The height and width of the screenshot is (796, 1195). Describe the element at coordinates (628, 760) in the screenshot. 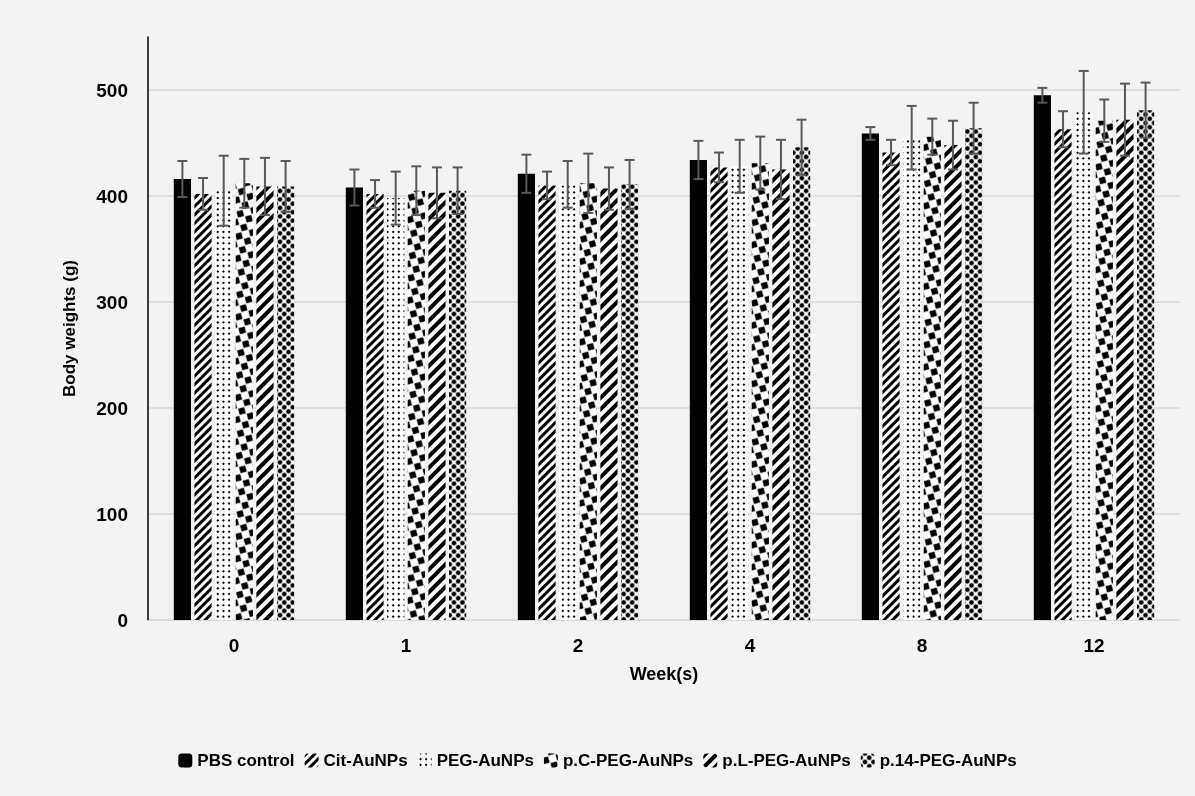

I see `legend-label: p.C-PEG-AuNPs` at that location.